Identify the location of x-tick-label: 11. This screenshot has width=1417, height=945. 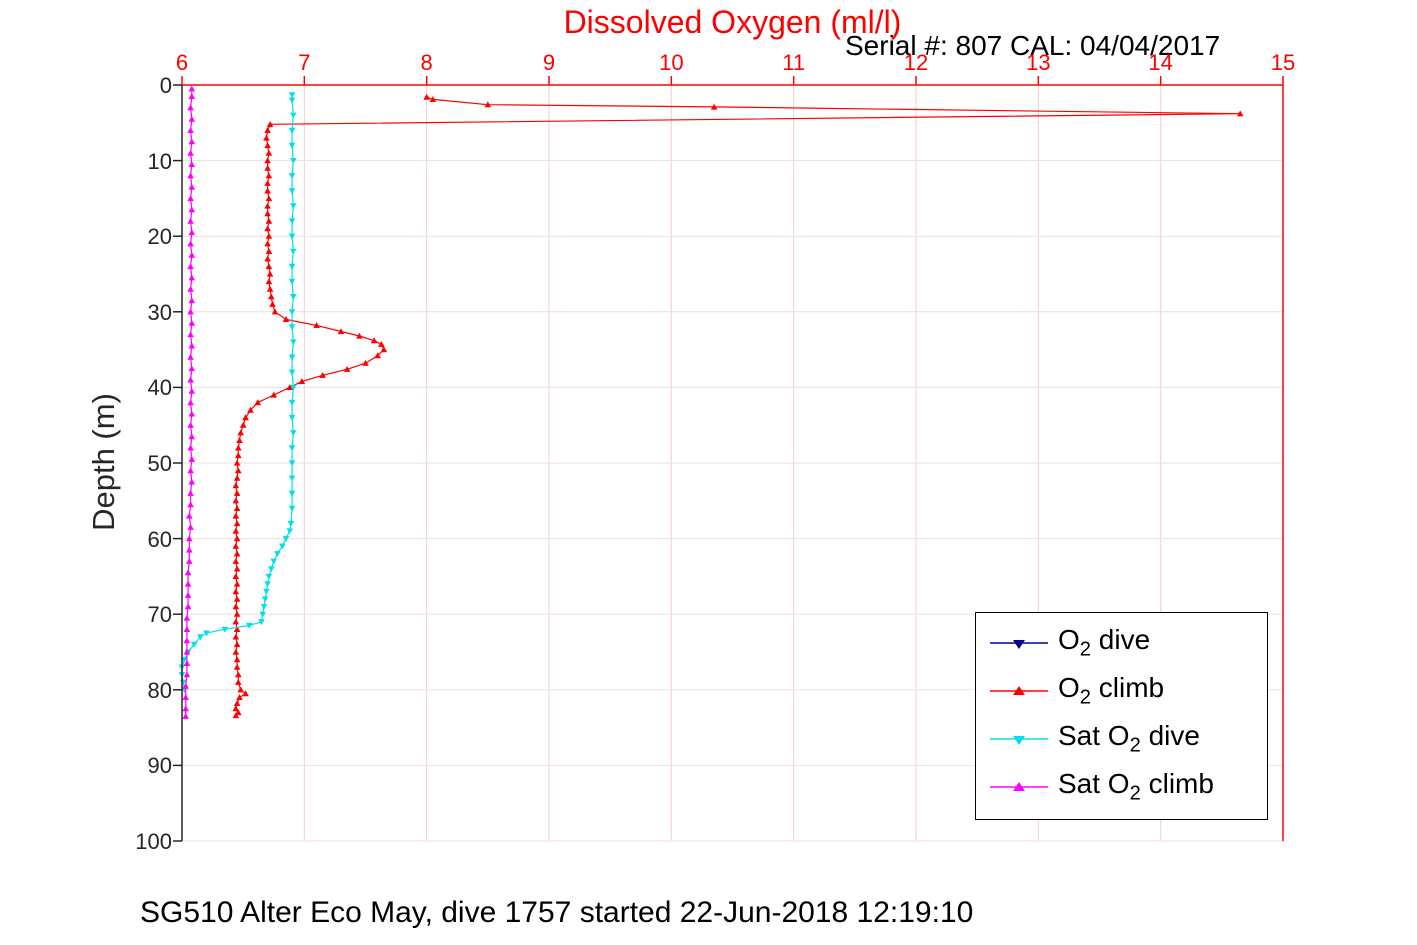
(794, 62).